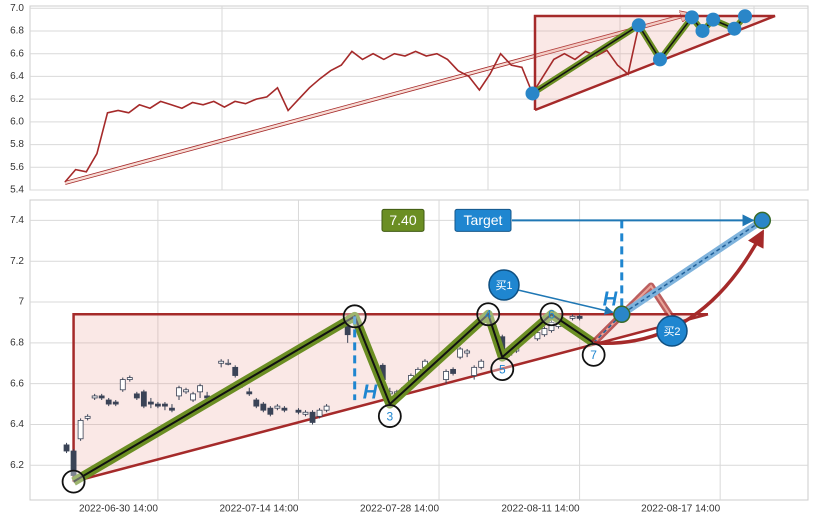 This screenshot has width=816, height=520. Describe the element at coordinates (17, 190) in the screenshot. I see `y-tick-label: 5.4` at that location.